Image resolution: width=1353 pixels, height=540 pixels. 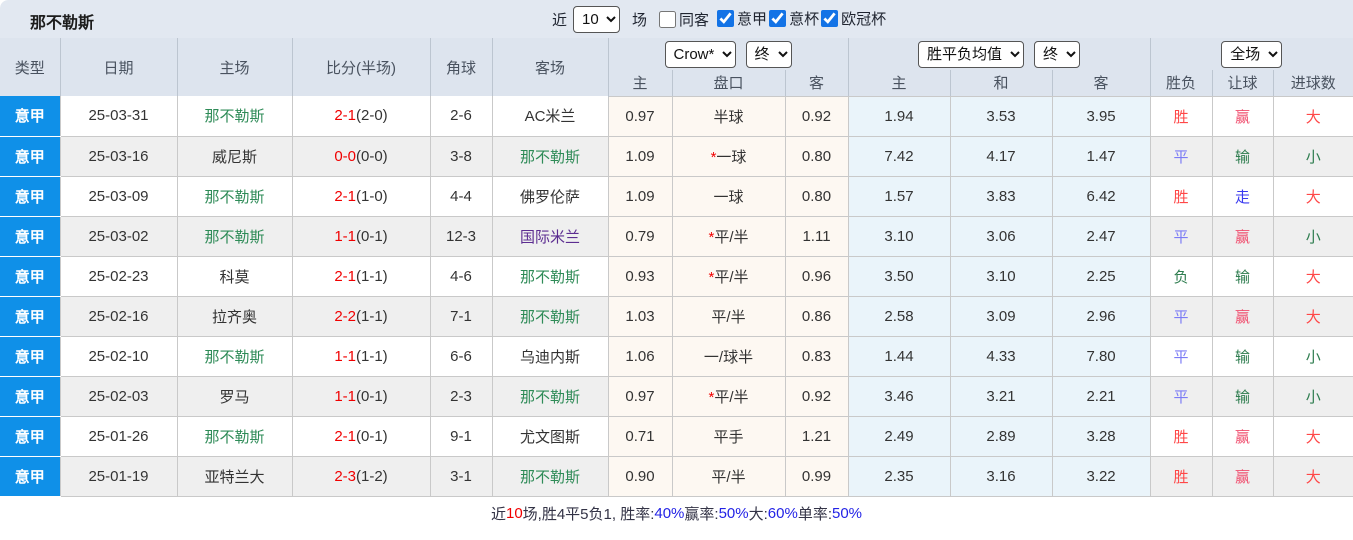 I want to click on odds-home-cell: 1.09, so click(x=640, y=196).